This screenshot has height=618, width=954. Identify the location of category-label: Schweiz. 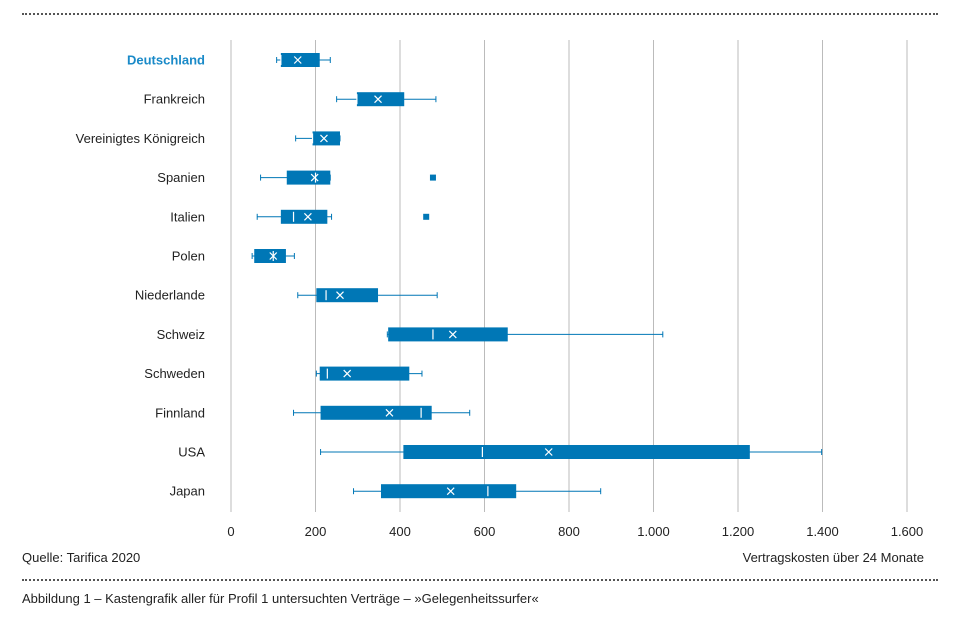
(181, 334).